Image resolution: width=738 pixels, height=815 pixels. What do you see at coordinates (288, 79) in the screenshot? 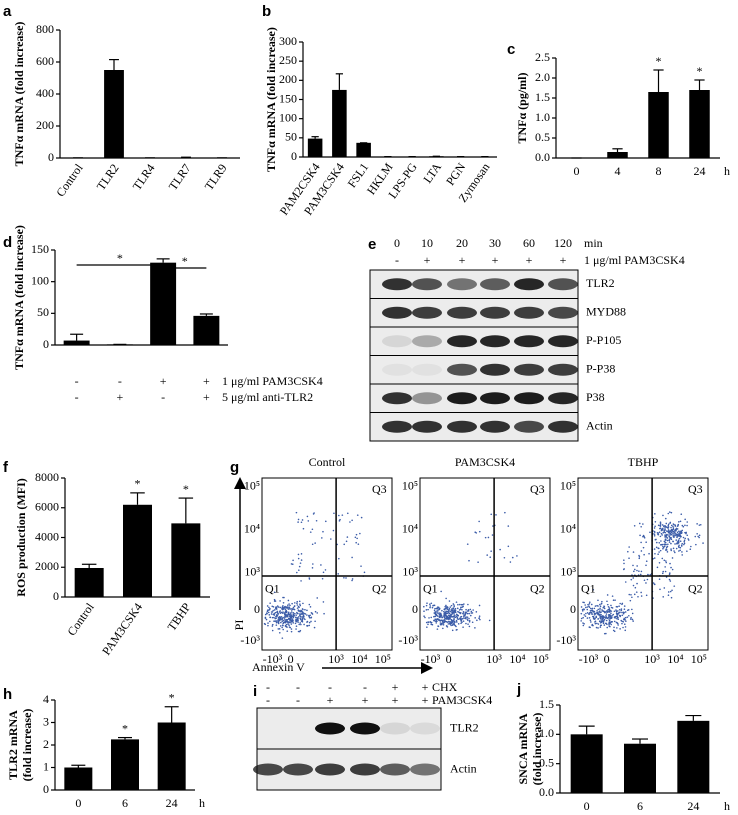
I see `y-tick-label: 200` at bounding box center [288, 79].